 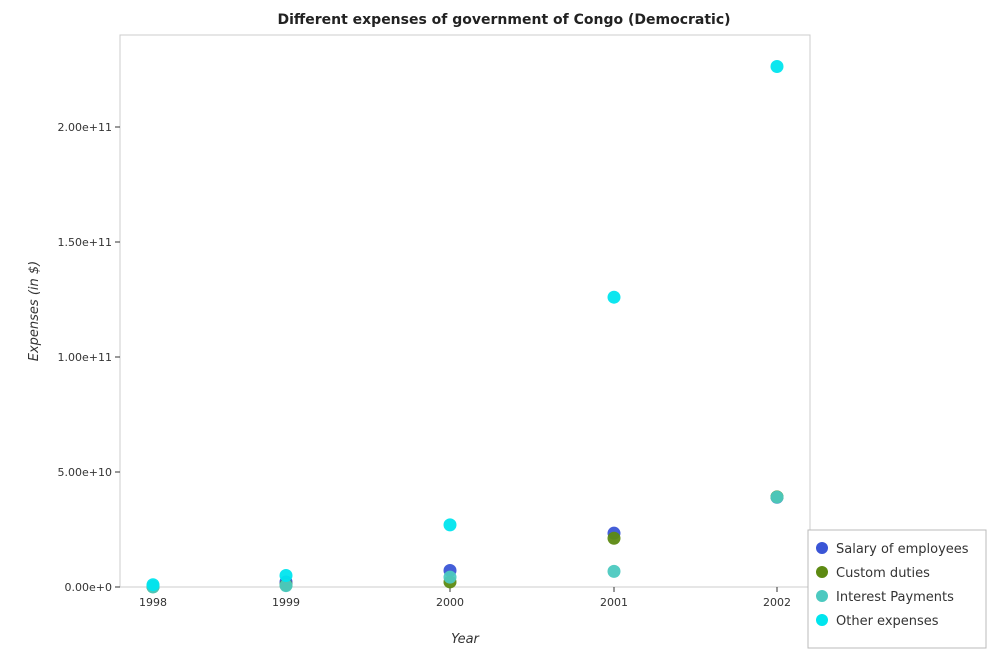 I want to click on x-tick-label: 2002, so click(x=777, y=602).